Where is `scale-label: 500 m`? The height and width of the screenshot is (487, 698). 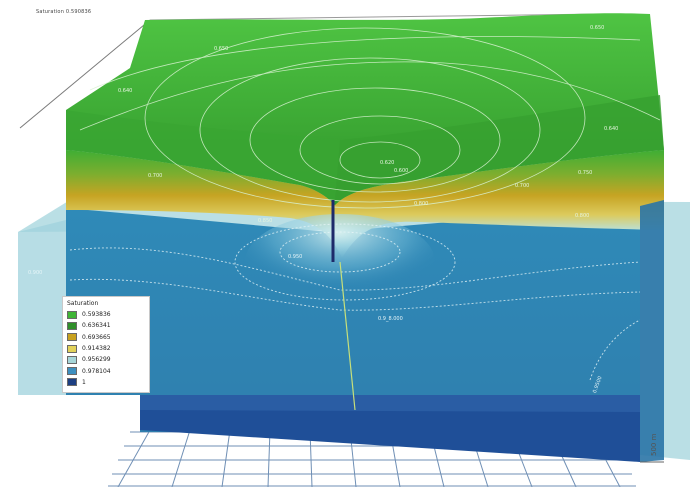
scale-label: 500 m is located at coordinates (654, 444).